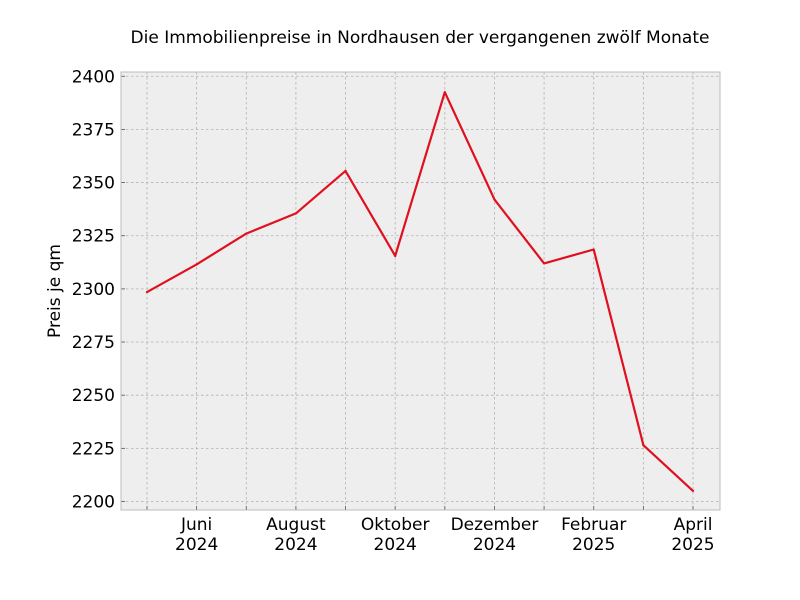 The height and width of the screenshot is (600, 800). What do you see at coordinates (395, 535) in the screenshot?
I see `x-tick-label: Oktober 2024` at bounding box center [395, 535].